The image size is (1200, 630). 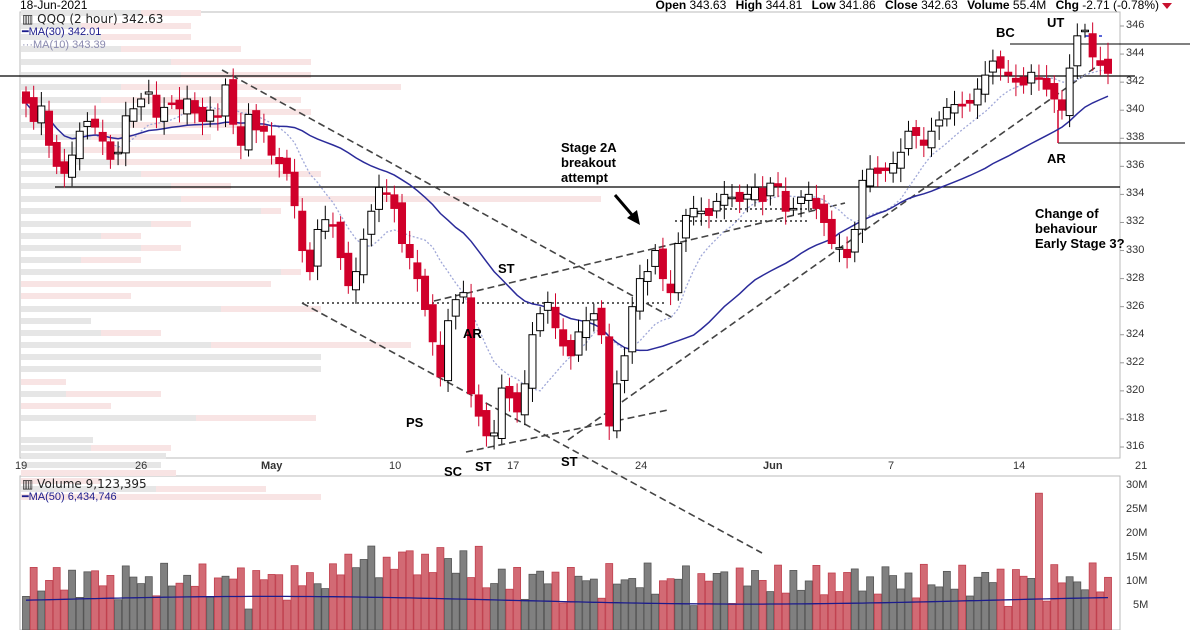 What do you see at coordinates (1137, 557) in the screenshot?
I see `volume-tick-label: 15M` at bounding box center [1137, 557].